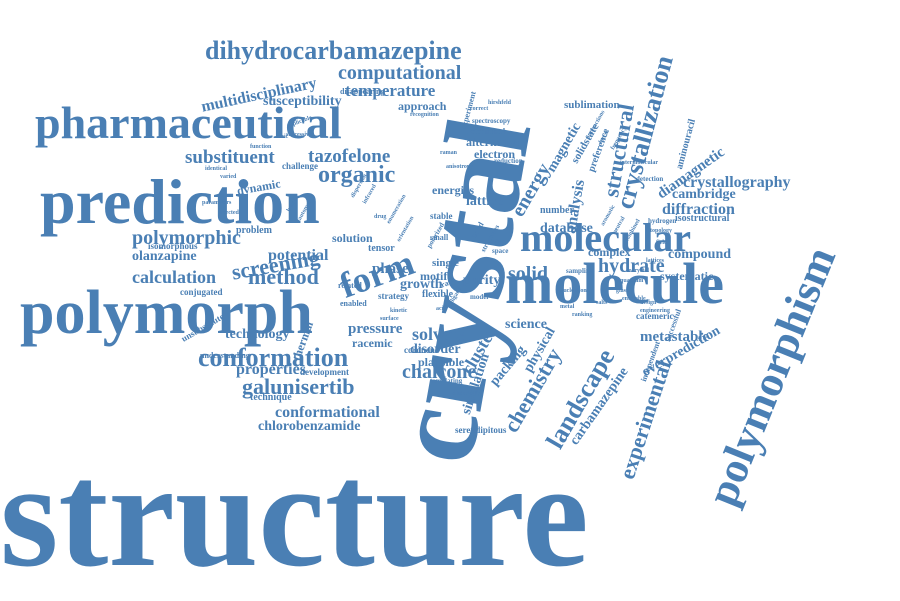  What do you see at coordinates (230, 157) in the screenshot?
I see `word-substituent: substituent` at bounding box center [230, 157].